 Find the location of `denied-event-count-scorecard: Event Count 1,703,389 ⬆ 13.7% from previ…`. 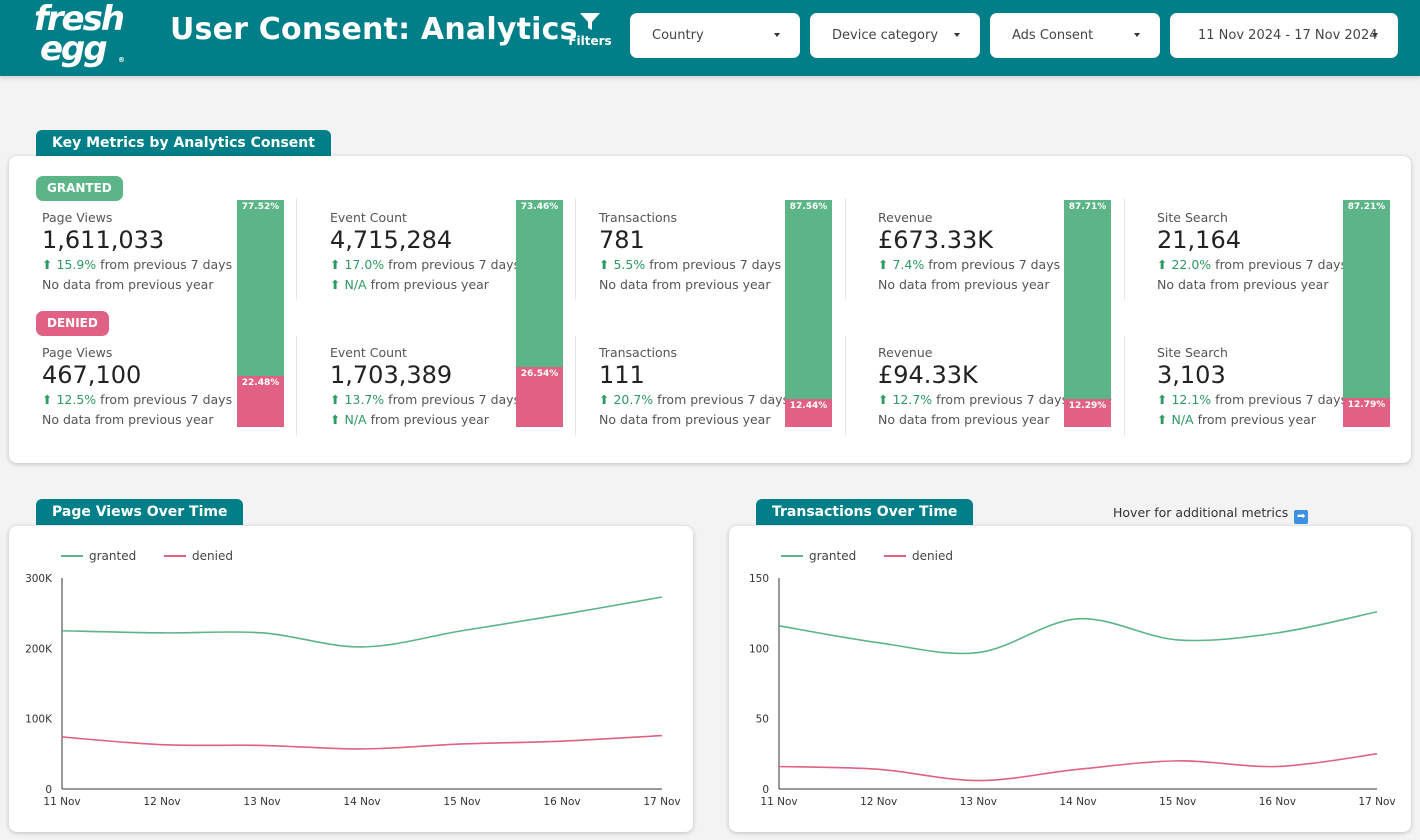

denied-event-count-scorecard: Event Count 1,703,389 ⬆ 13.7% from previ… is located at coordinates (445, 386).